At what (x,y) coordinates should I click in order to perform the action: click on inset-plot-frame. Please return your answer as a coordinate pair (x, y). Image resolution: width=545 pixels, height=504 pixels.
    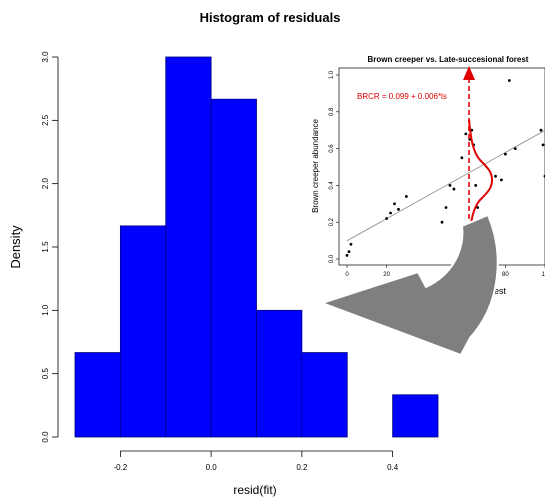
    Looking at the image, I should click on (441, 166).